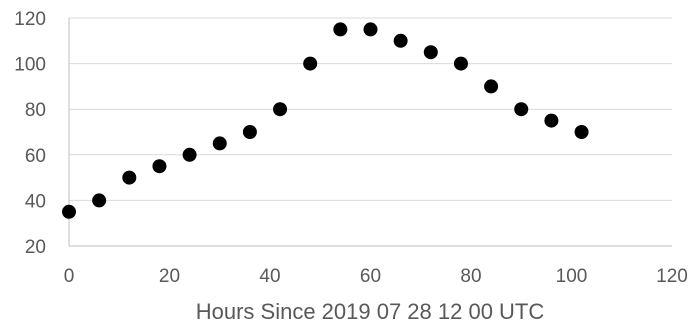  What do you see at coordinates (69, 276) in the screenshot?
I see `x-tick-label-0: 0` at bounding box center [69, 276].